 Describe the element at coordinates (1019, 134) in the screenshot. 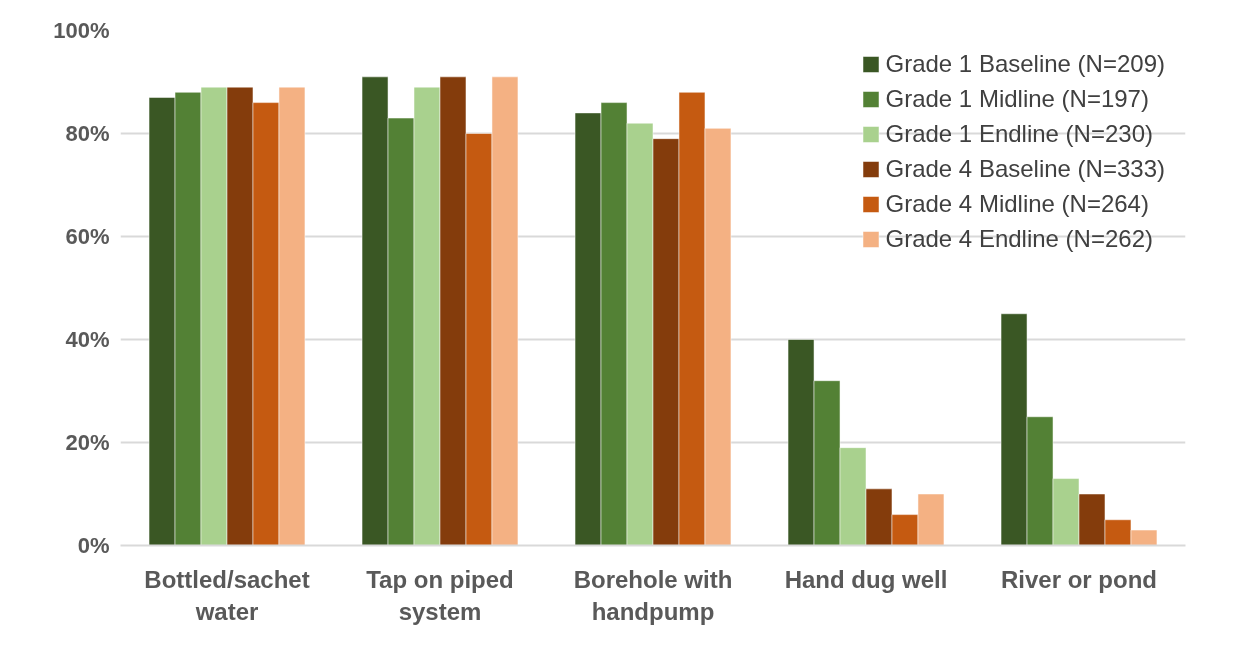

I see `legend-label: Grade 1 Endline (N=230)` at that location.